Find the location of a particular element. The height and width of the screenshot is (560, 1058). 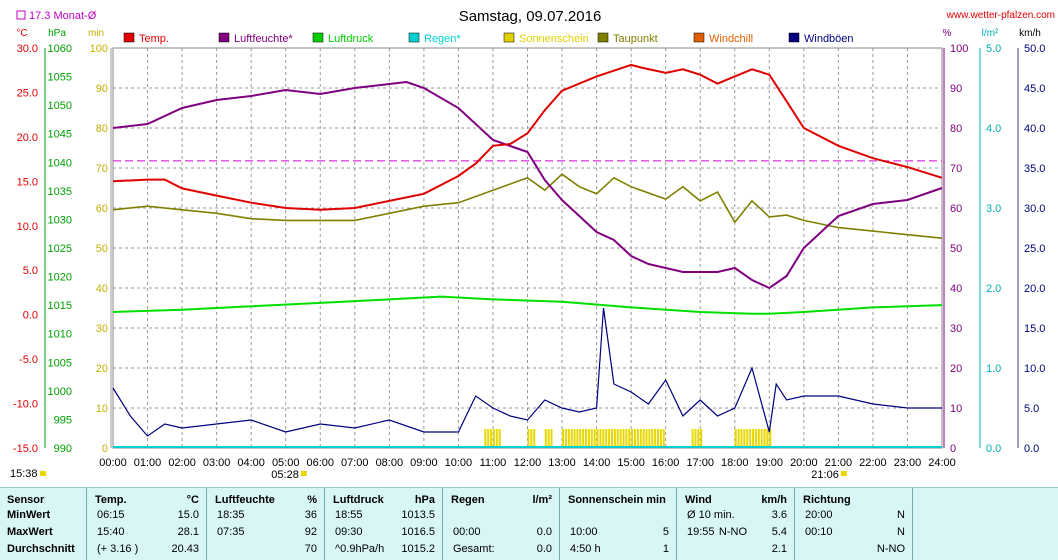

pressure-tick-label: 1005 is located at coordinates (60, 363).